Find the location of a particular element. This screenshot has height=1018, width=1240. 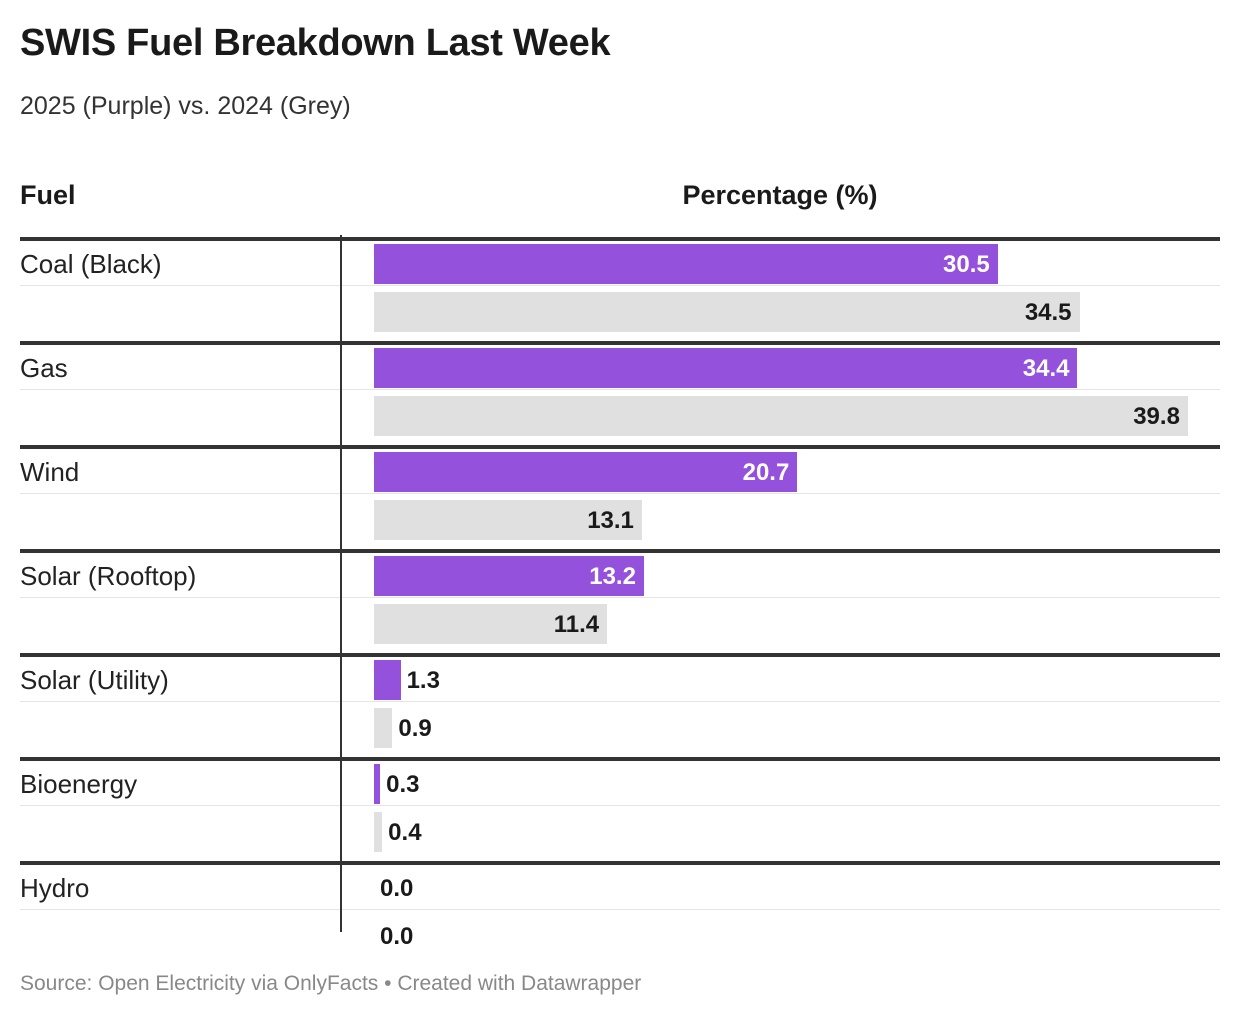

fuel-label: Solar (Rooftop) is located at coordinates (108, 576).